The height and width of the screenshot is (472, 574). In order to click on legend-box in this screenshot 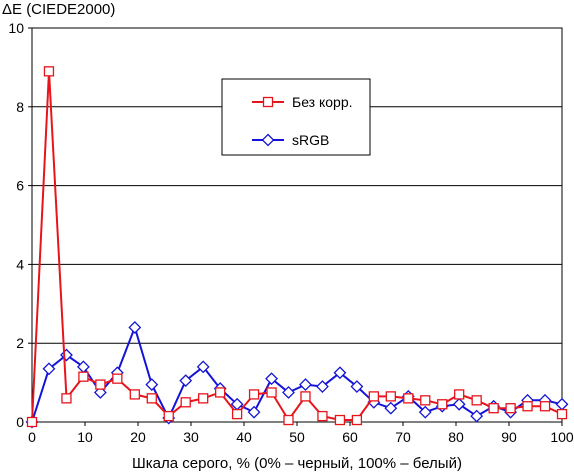, I will do `click(296, 117)`.